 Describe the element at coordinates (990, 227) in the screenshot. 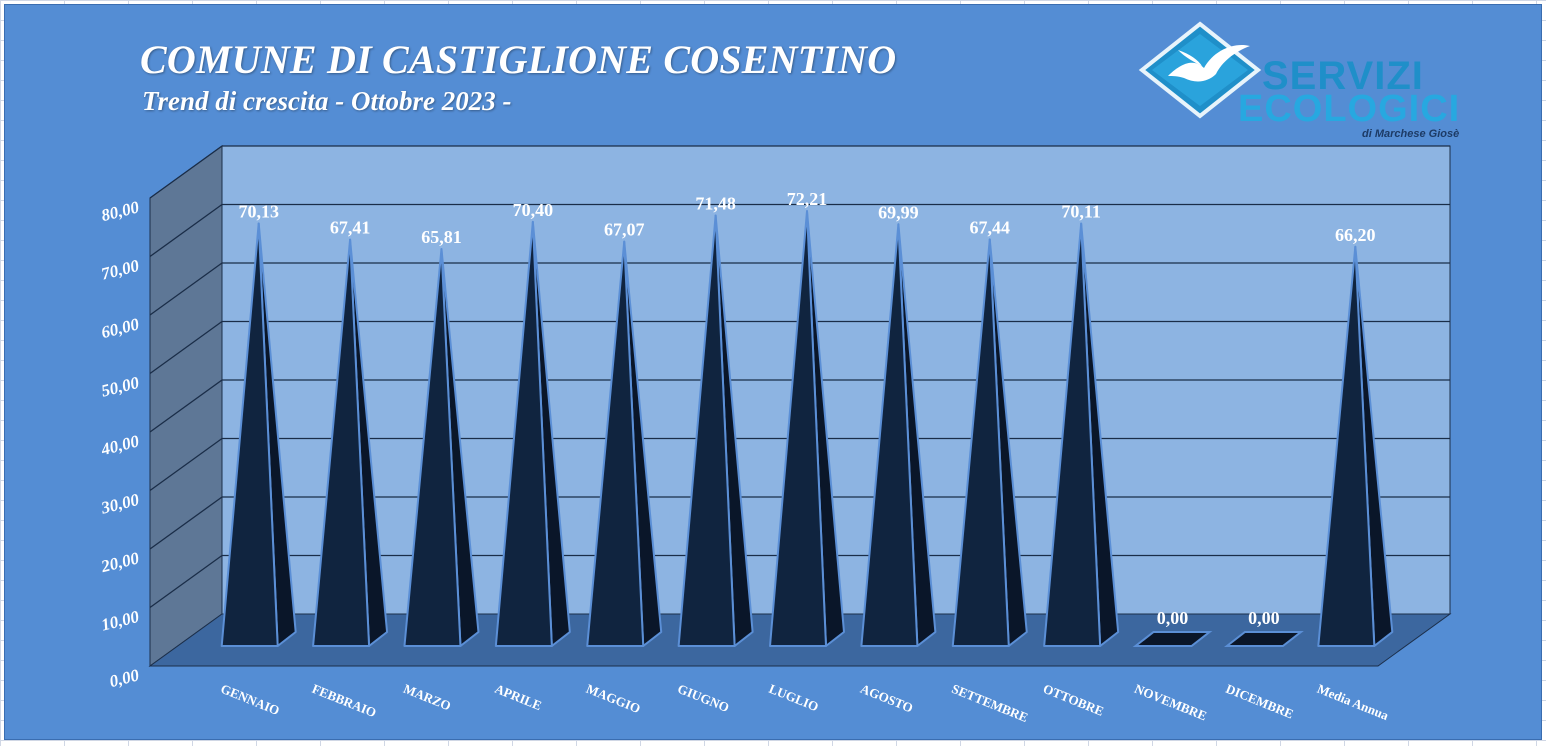

I see `data-label: 67,44` at that location.